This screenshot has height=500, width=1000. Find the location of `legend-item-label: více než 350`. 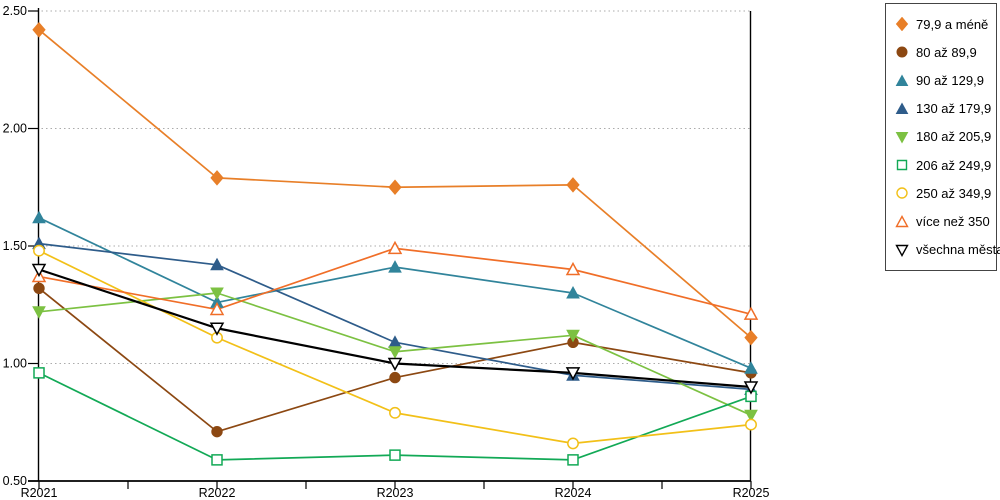

legend-item-label: více než 350 is located at coordinates (953, 222).